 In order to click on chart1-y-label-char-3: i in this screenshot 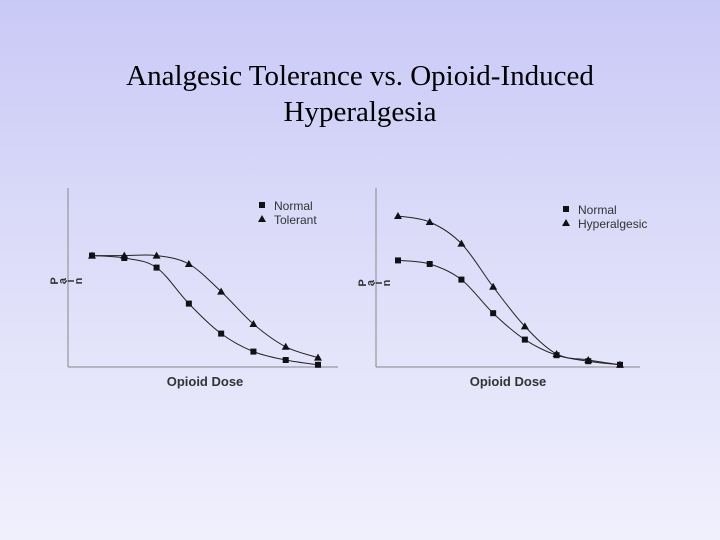, I will do `click(71, 280)`.